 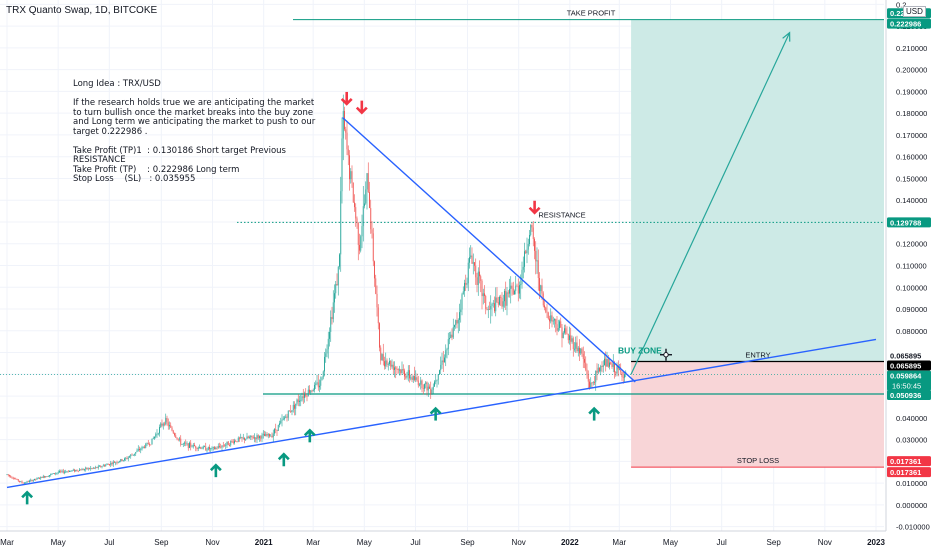 What do you see at coordinates (435, 410) in the screenshot?
I see `up-arrow-head` at bounding box center [435, 410].